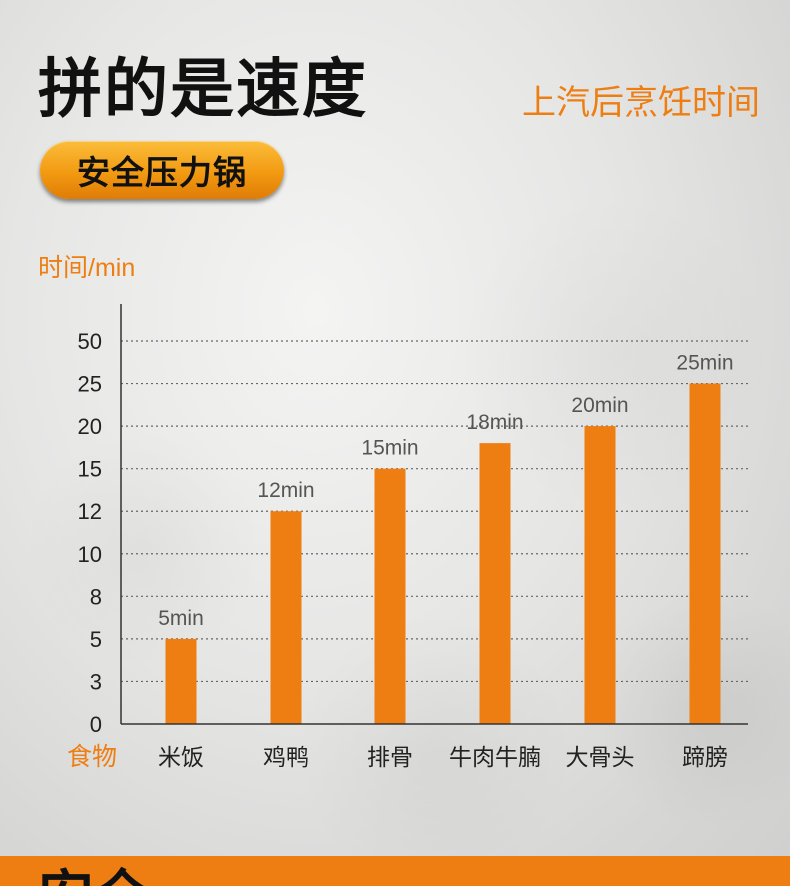 This screenshot has width=790, height=886. Describe the element at coordinates (285, 490) in the screenshot. I see `bar-value-label: 12min` at that location.